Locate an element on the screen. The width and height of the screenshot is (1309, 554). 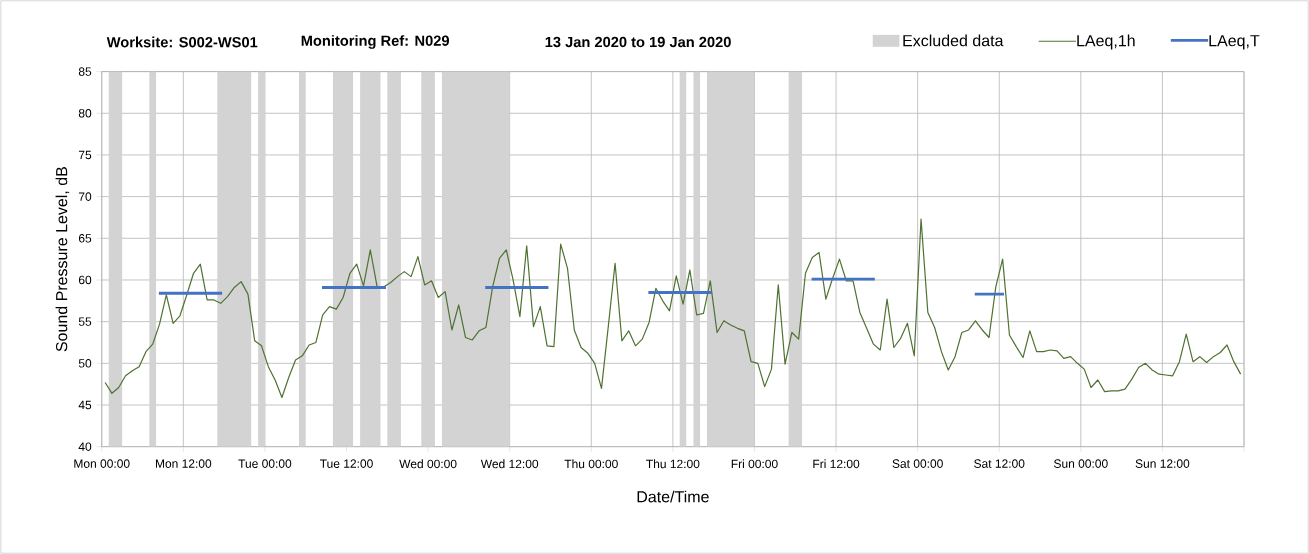
x-tick-label: Wed 12:00 is located at coordinates (509, 464).